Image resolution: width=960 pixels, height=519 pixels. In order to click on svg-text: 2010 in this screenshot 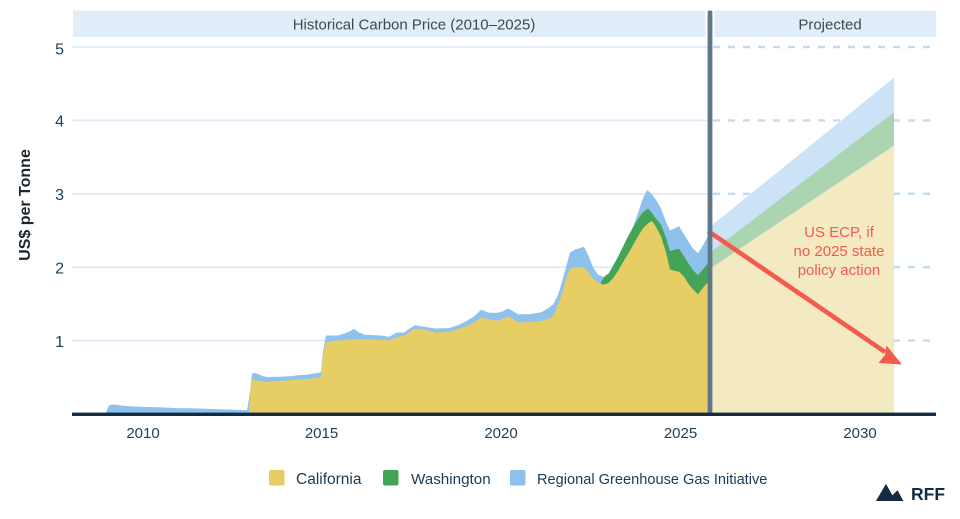, I will do `click(142, 433)`.